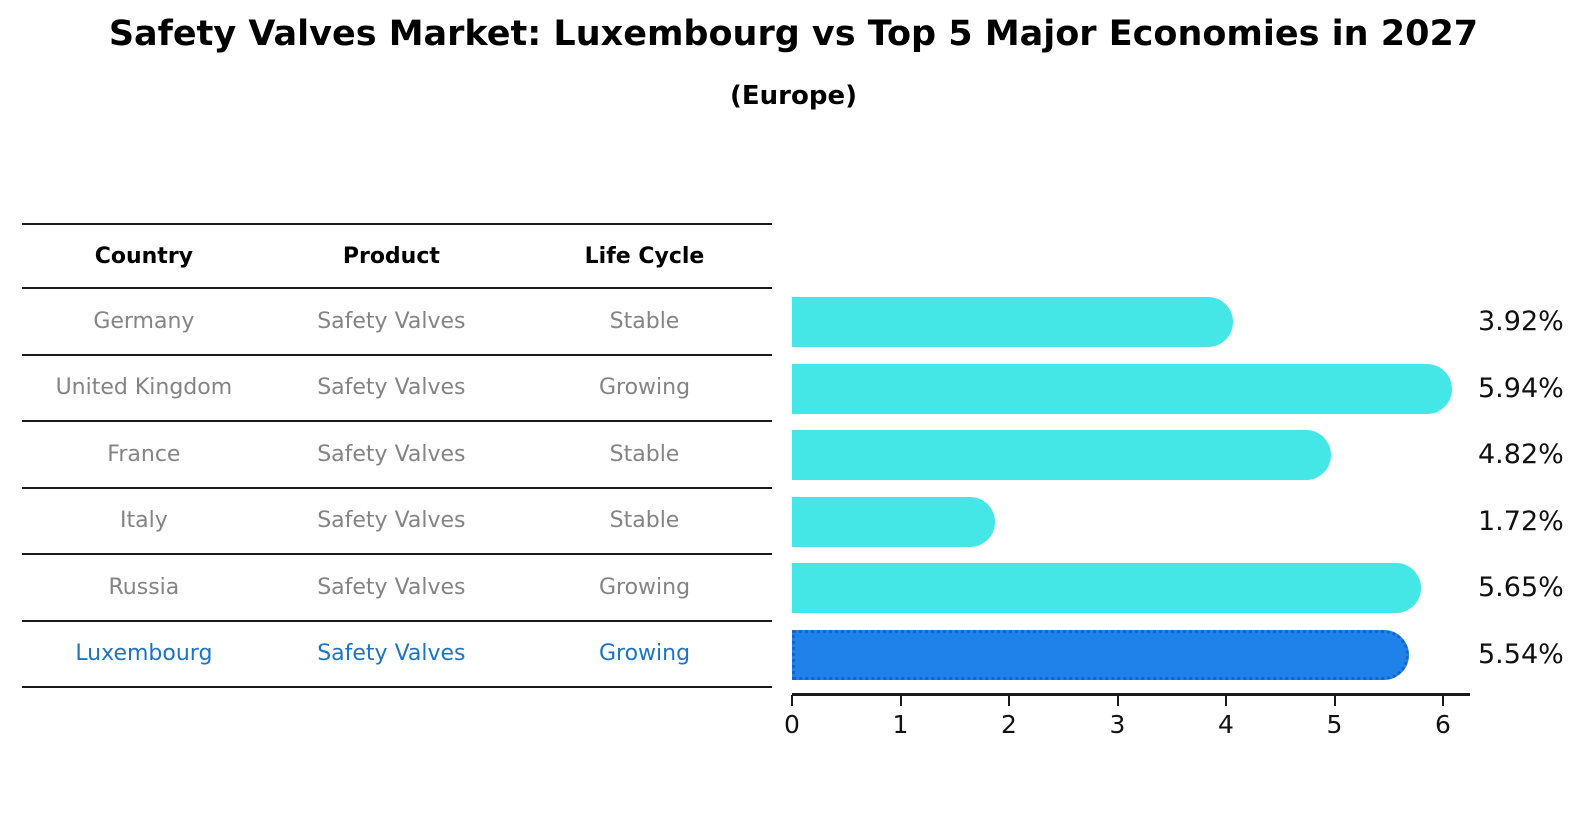  I want to click on bar-row: 4.82%, so click(1189, 455).